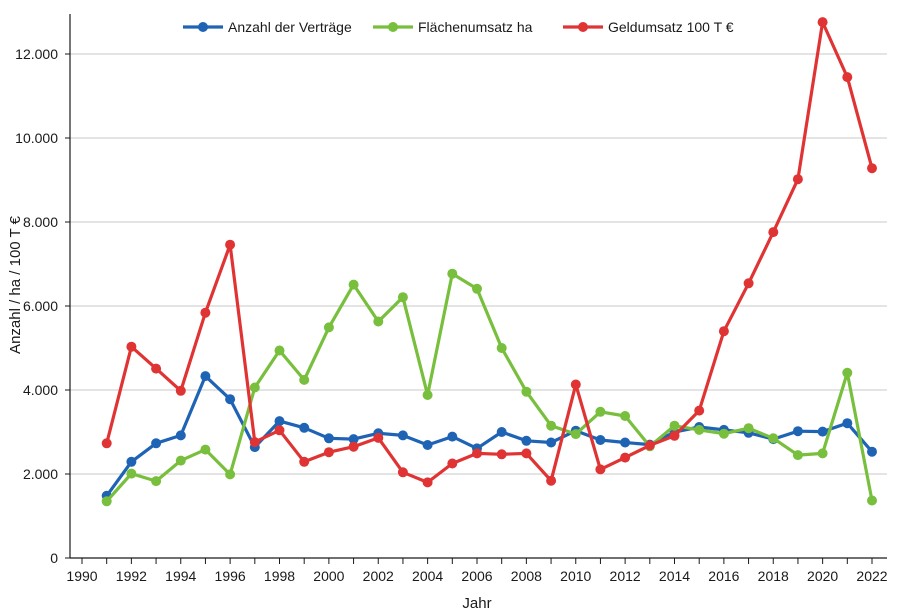 This screenshot has width=900, height=614. I want to click on y-tick-label: 10.000, so click(36, 138).